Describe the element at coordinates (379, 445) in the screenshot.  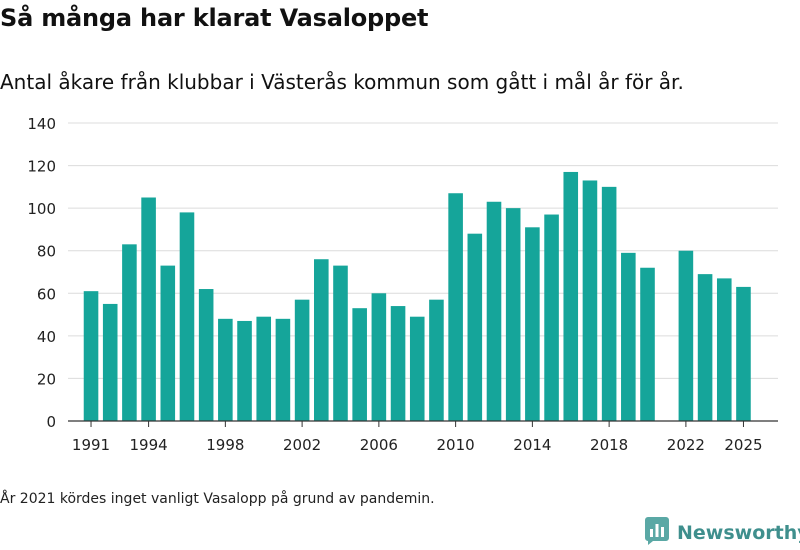
I see `x-tick-label: 2006` at that location.